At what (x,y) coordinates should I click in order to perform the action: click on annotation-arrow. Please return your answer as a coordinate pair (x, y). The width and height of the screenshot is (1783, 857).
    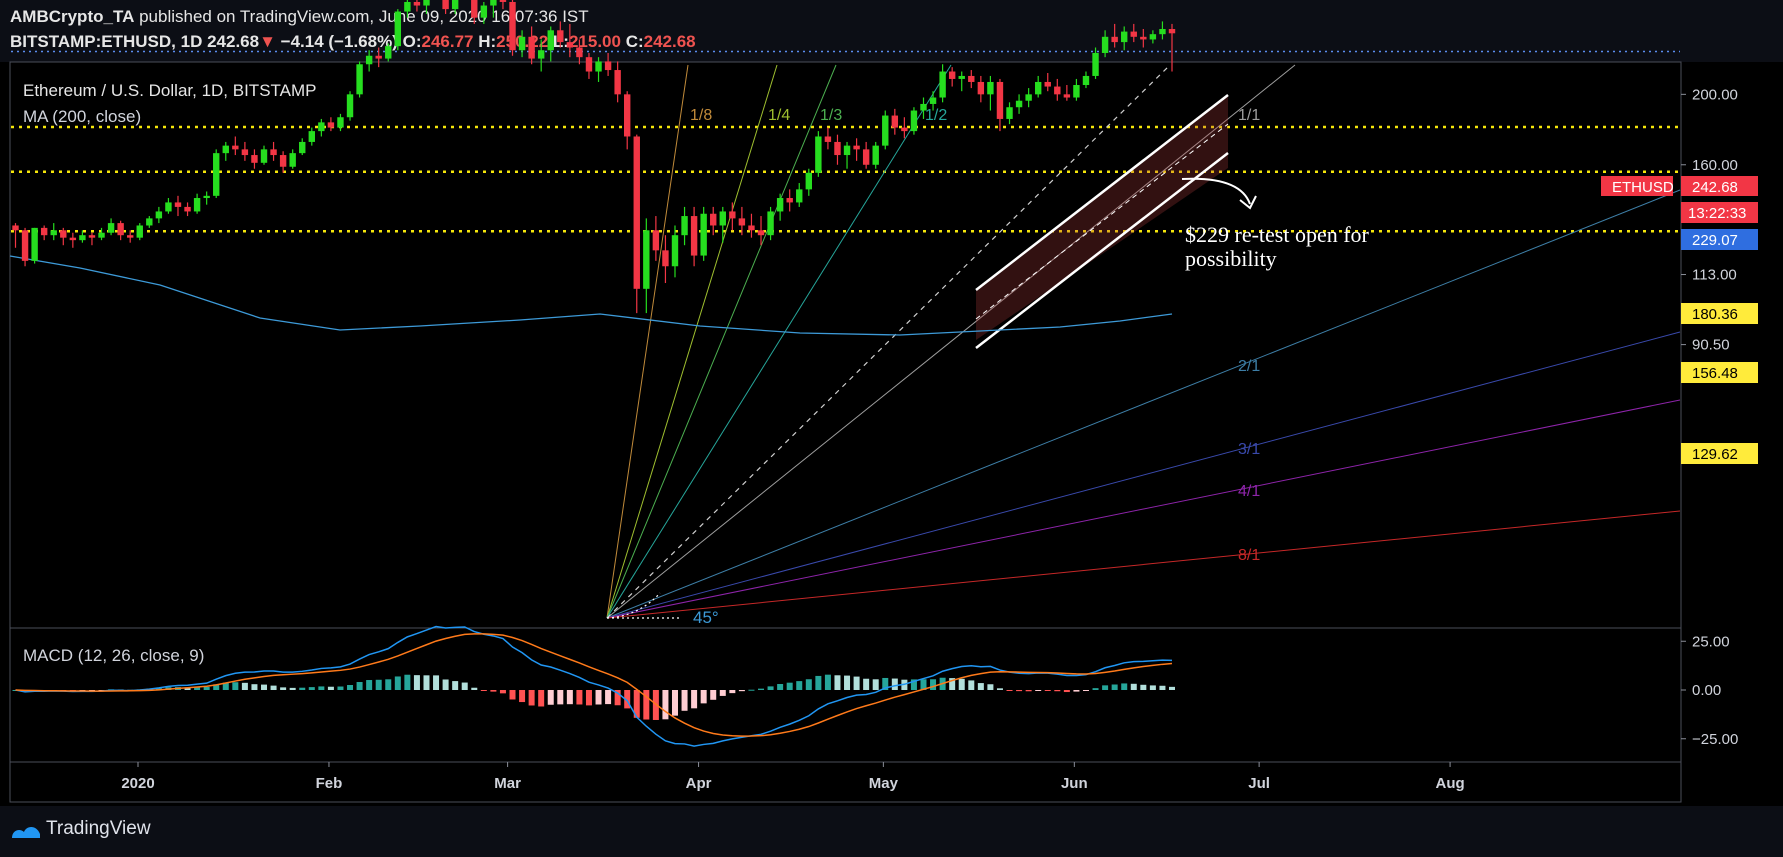
    Looking at the image, I should click on (1216, 191).